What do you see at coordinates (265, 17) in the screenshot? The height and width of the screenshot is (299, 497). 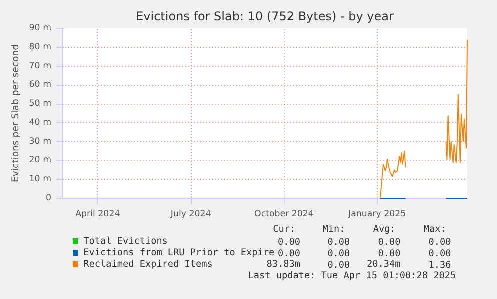 I see `chart-title: Evictions for Slab: 10 (752 Bytes) - by year` at bounding box center [265, 17].